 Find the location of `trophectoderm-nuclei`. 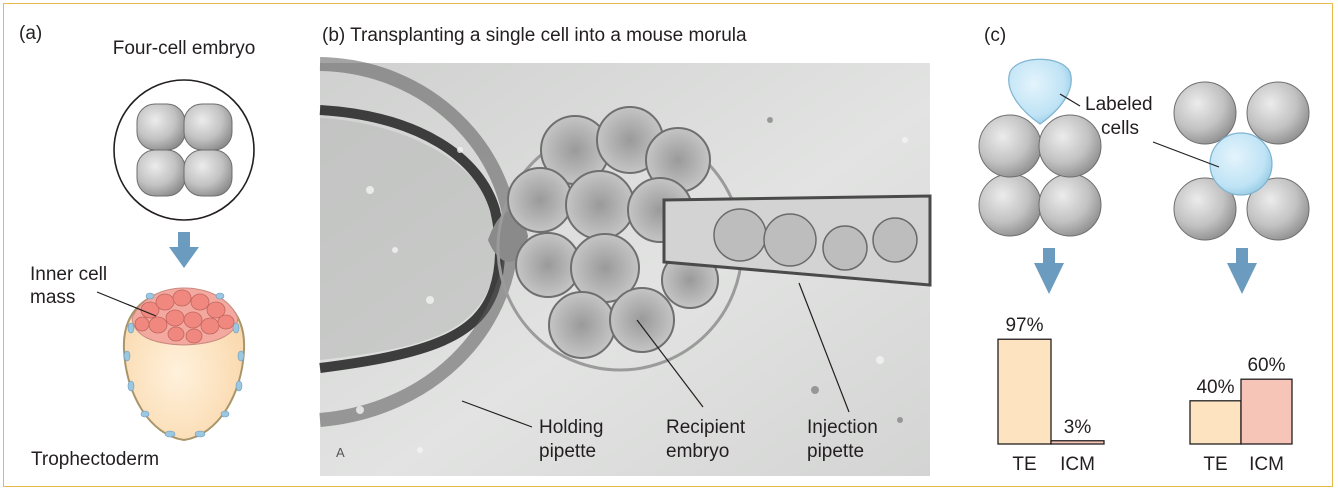

trophectoderm-nuclei is located at coordinates (184, 365).